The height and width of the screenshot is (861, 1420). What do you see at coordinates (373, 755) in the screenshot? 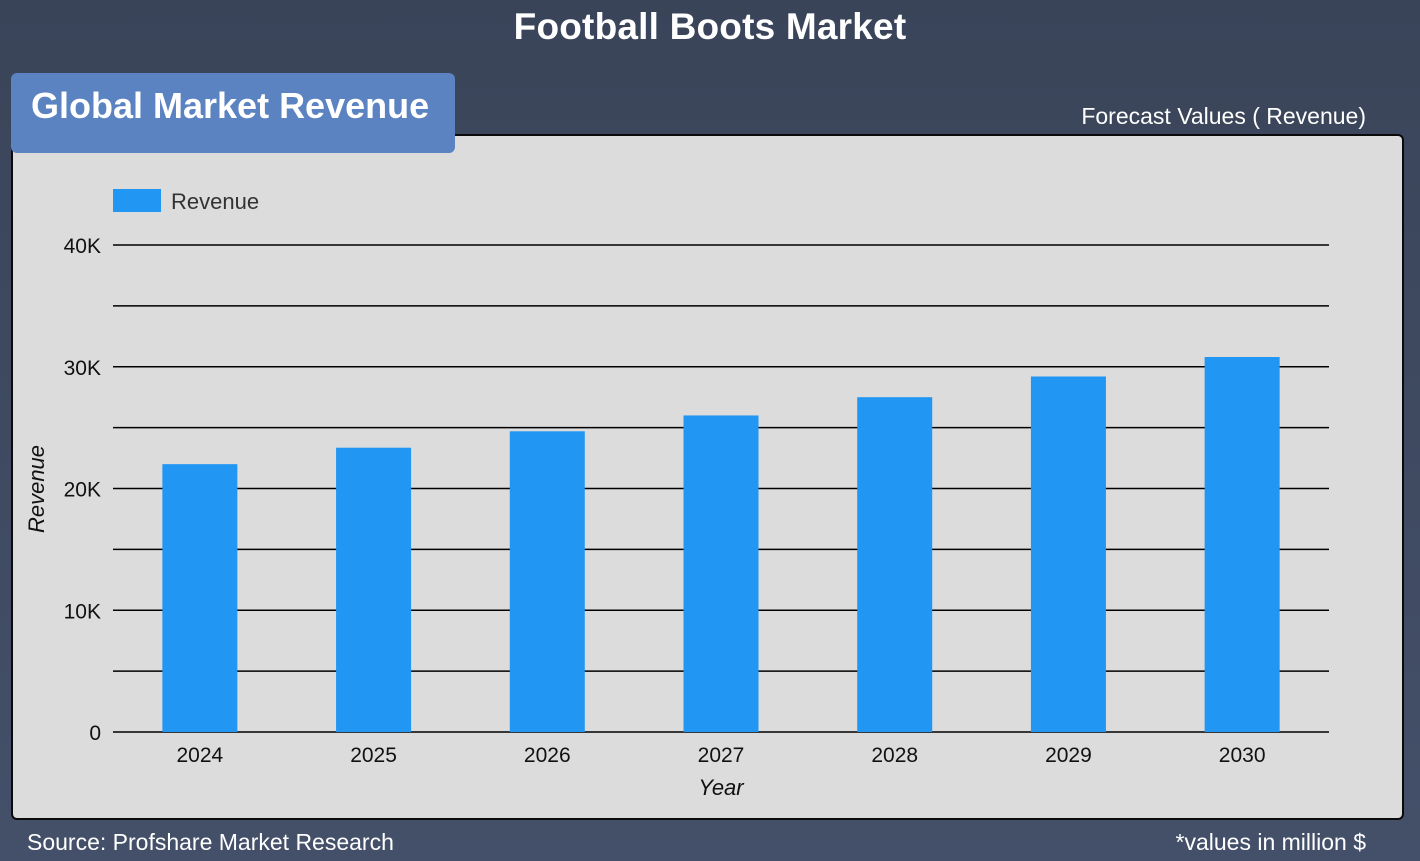
I see `x-tick-label: 2025` at bounding box center [373, 755].